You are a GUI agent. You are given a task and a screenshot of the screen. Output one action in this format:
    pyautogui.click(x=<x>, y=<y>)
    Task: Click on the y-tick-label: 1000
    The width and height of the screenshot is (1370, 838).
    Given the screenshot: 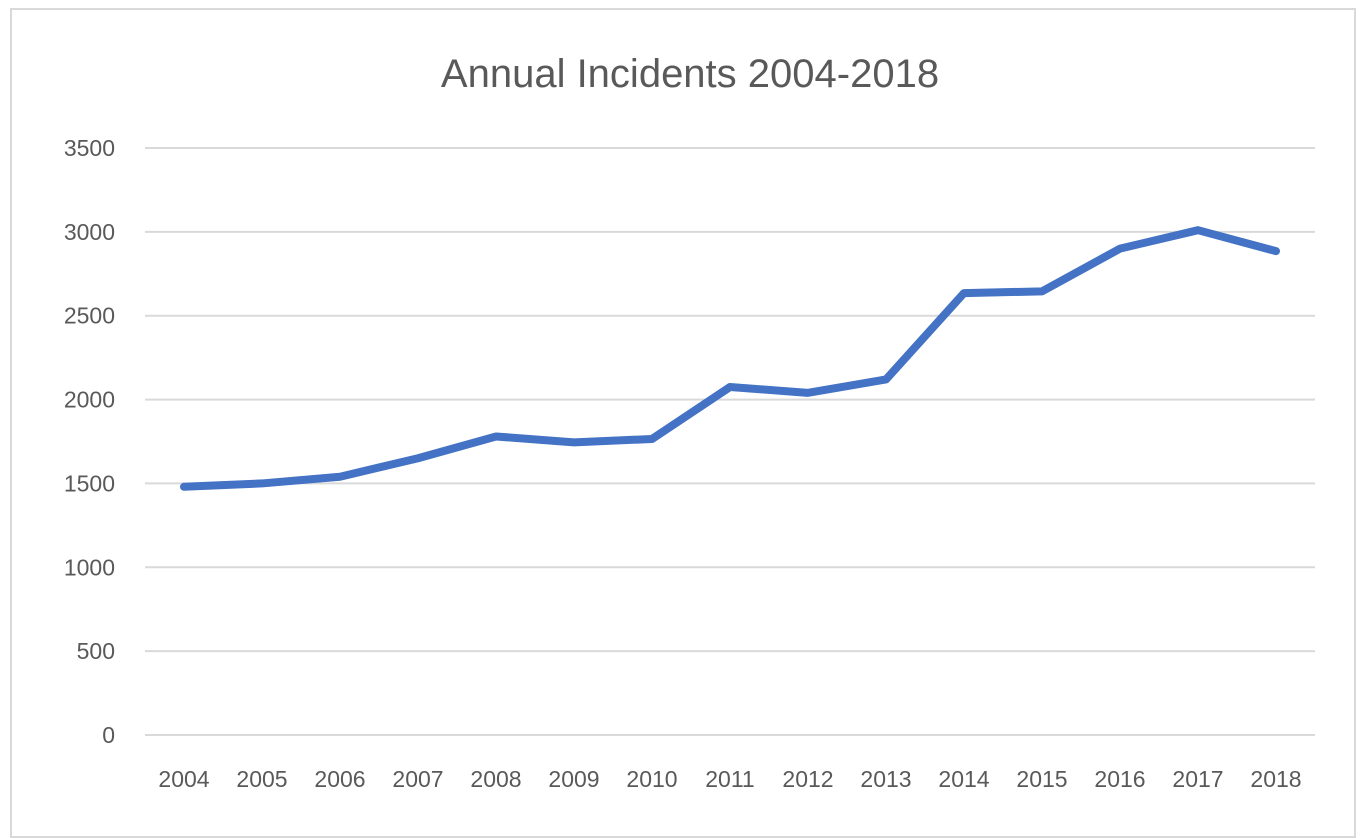 What is the action you would take?
    pyautogui.click(x=89, y=567)
    